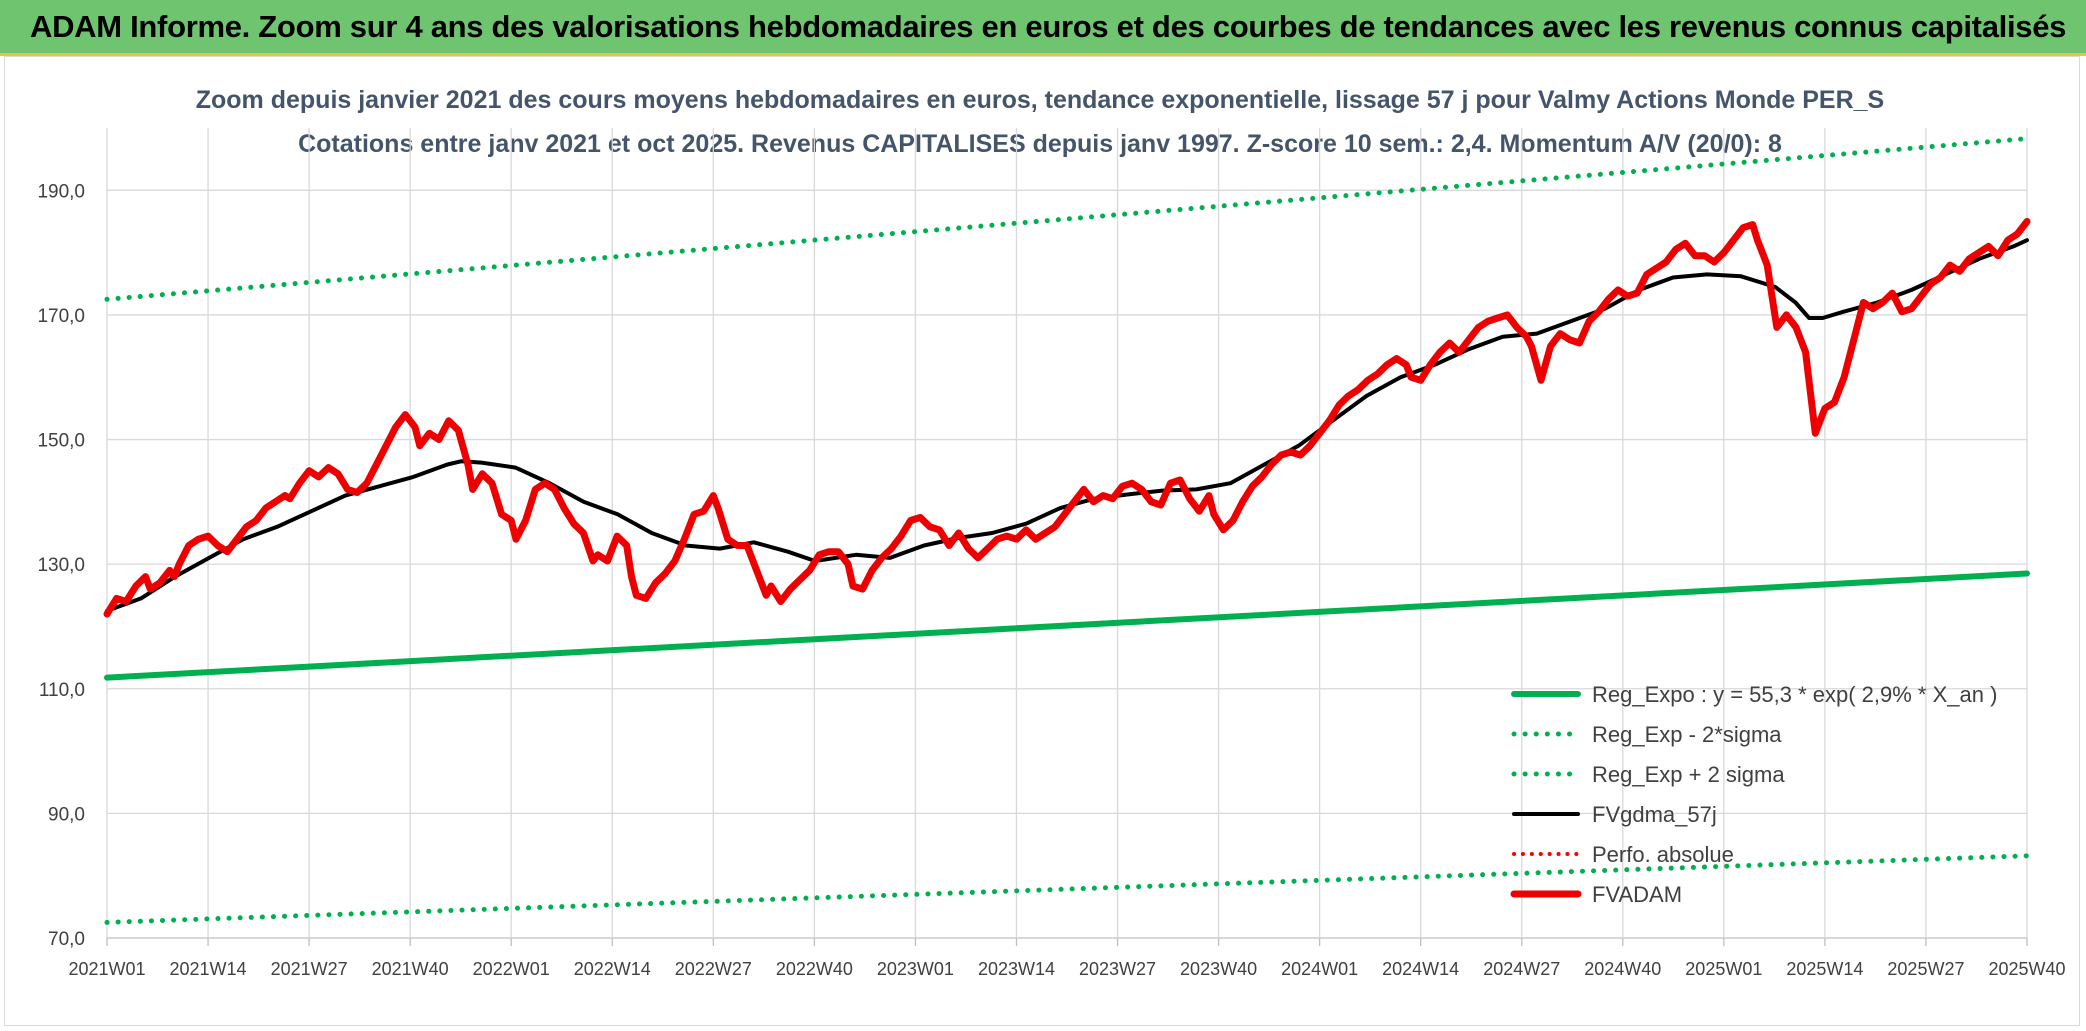 The height and width of the screenshot is (1031, 2086). I want to click on legend-label: Perfo. absolue, so click(1663, 854).